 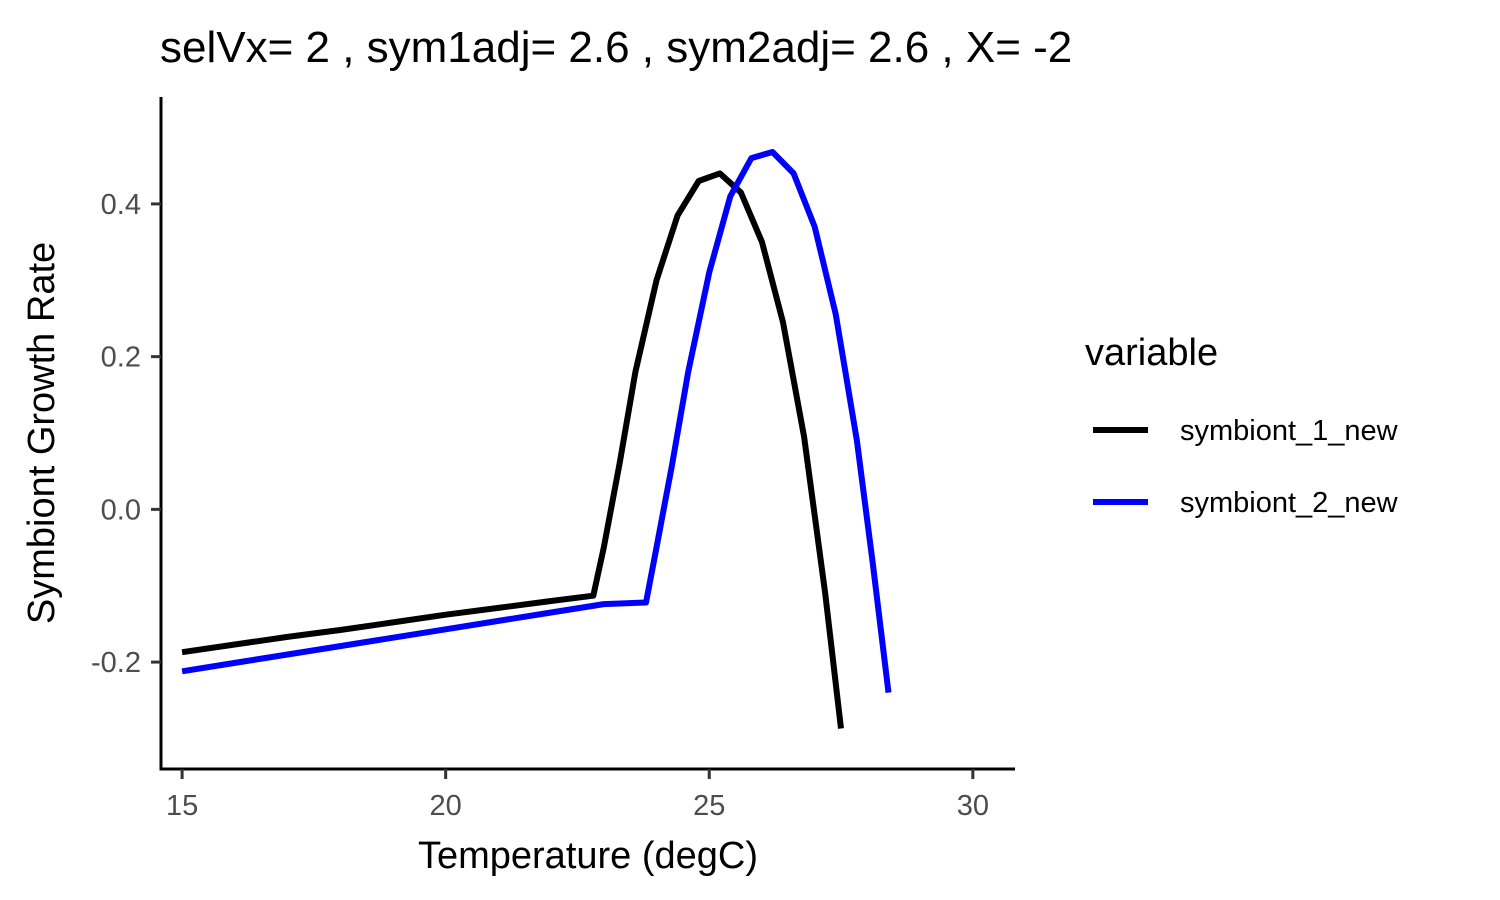 What do you see at coordinates (1289, 503) in the screenshot?
I see `legend-label-2: symbiont_2_new` at bounding box center [1289, 503].